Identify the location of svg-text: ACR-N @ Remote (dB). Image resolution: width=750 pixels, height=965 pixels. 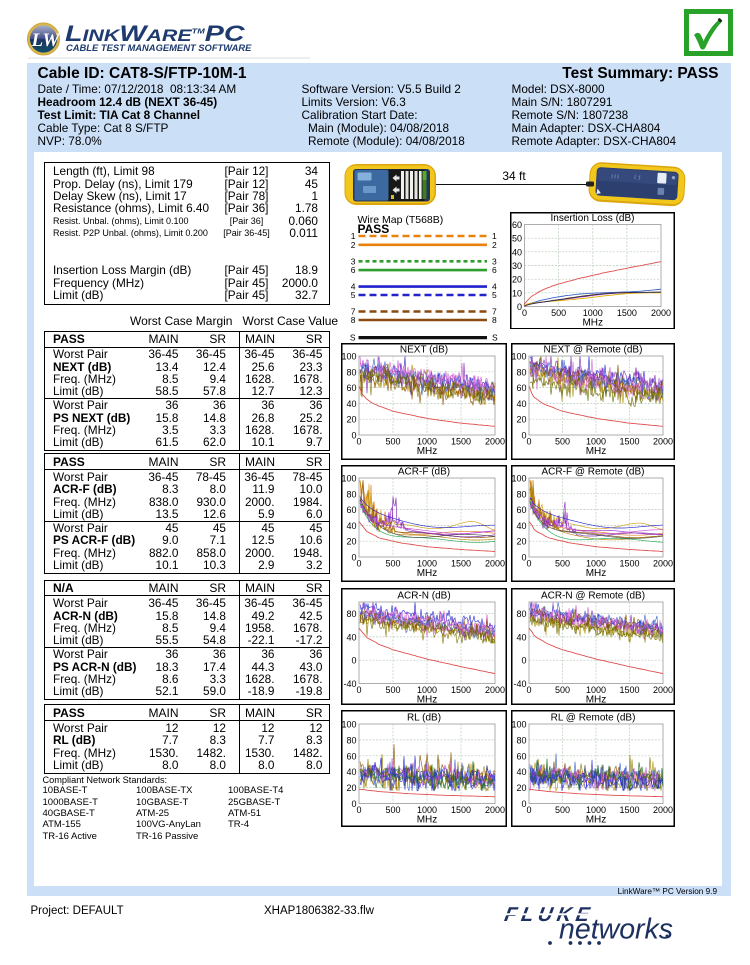
(593, 596).